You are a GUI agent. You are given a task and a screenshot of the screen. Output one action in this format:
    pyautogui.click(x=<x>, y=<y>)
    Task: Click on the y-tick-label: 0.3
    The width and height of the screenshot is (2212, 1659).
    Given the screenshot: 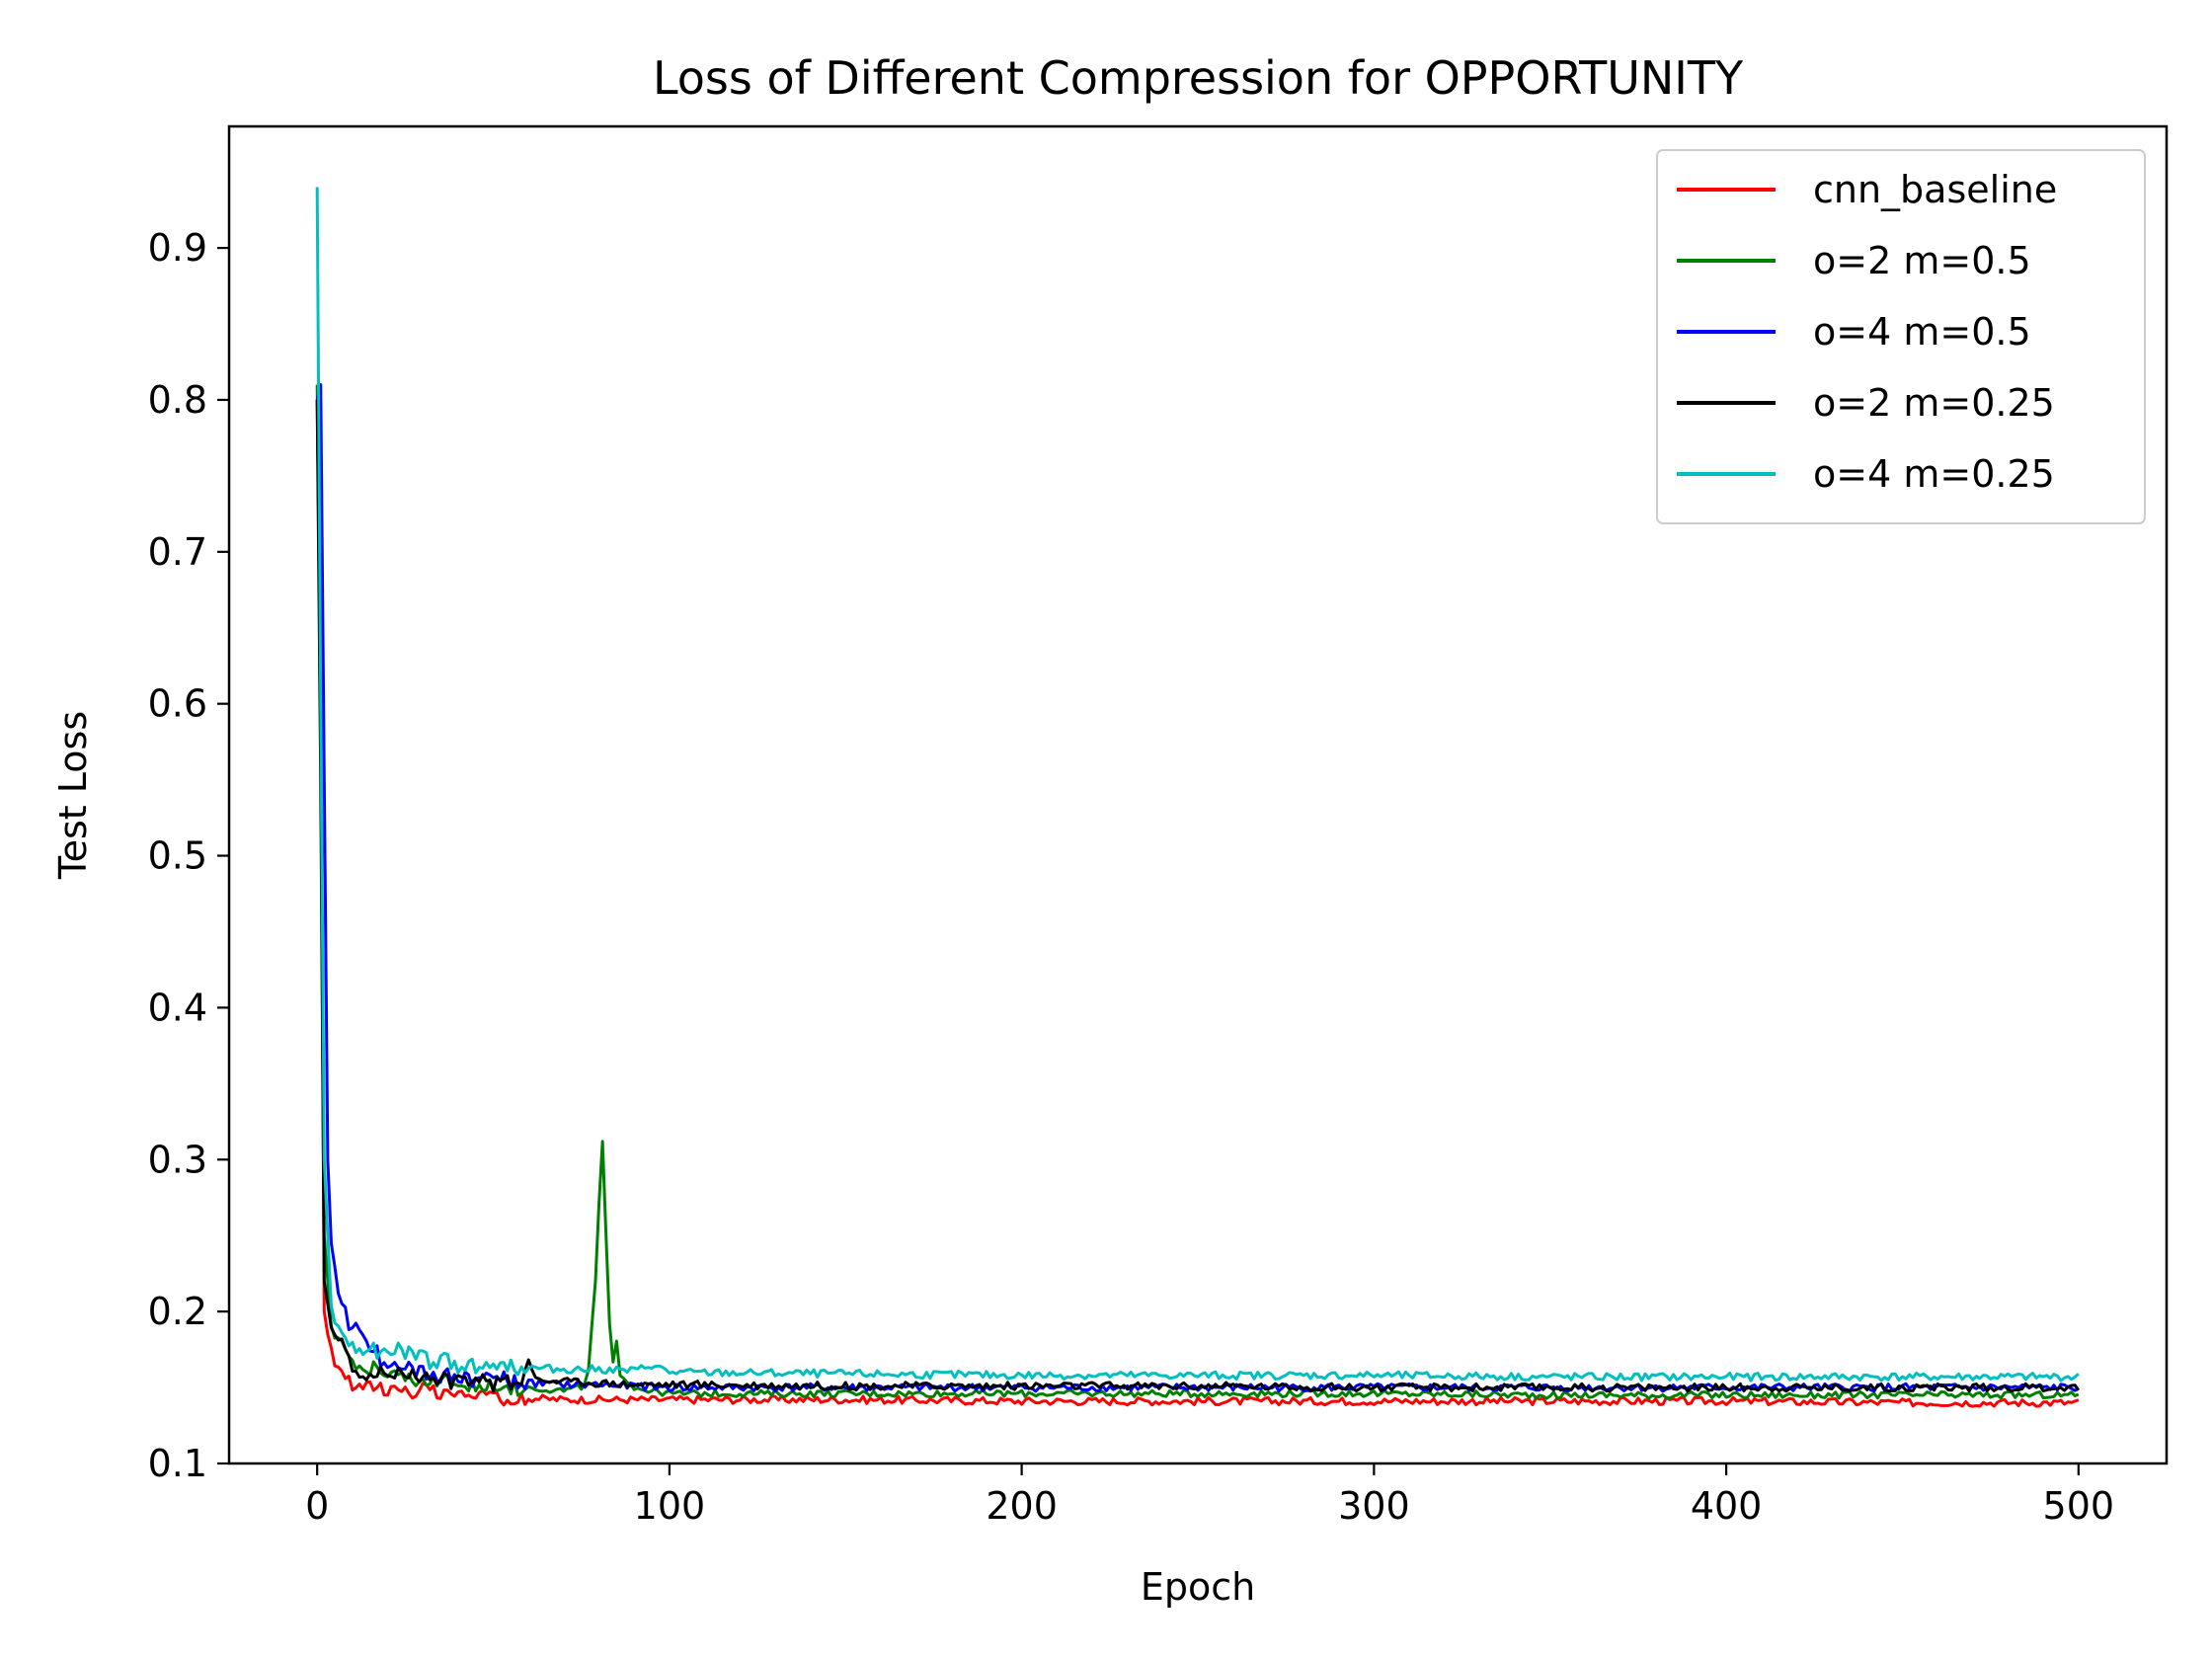 What is the action you would take?
    pyautogui.click(x=177, y=1160)
    